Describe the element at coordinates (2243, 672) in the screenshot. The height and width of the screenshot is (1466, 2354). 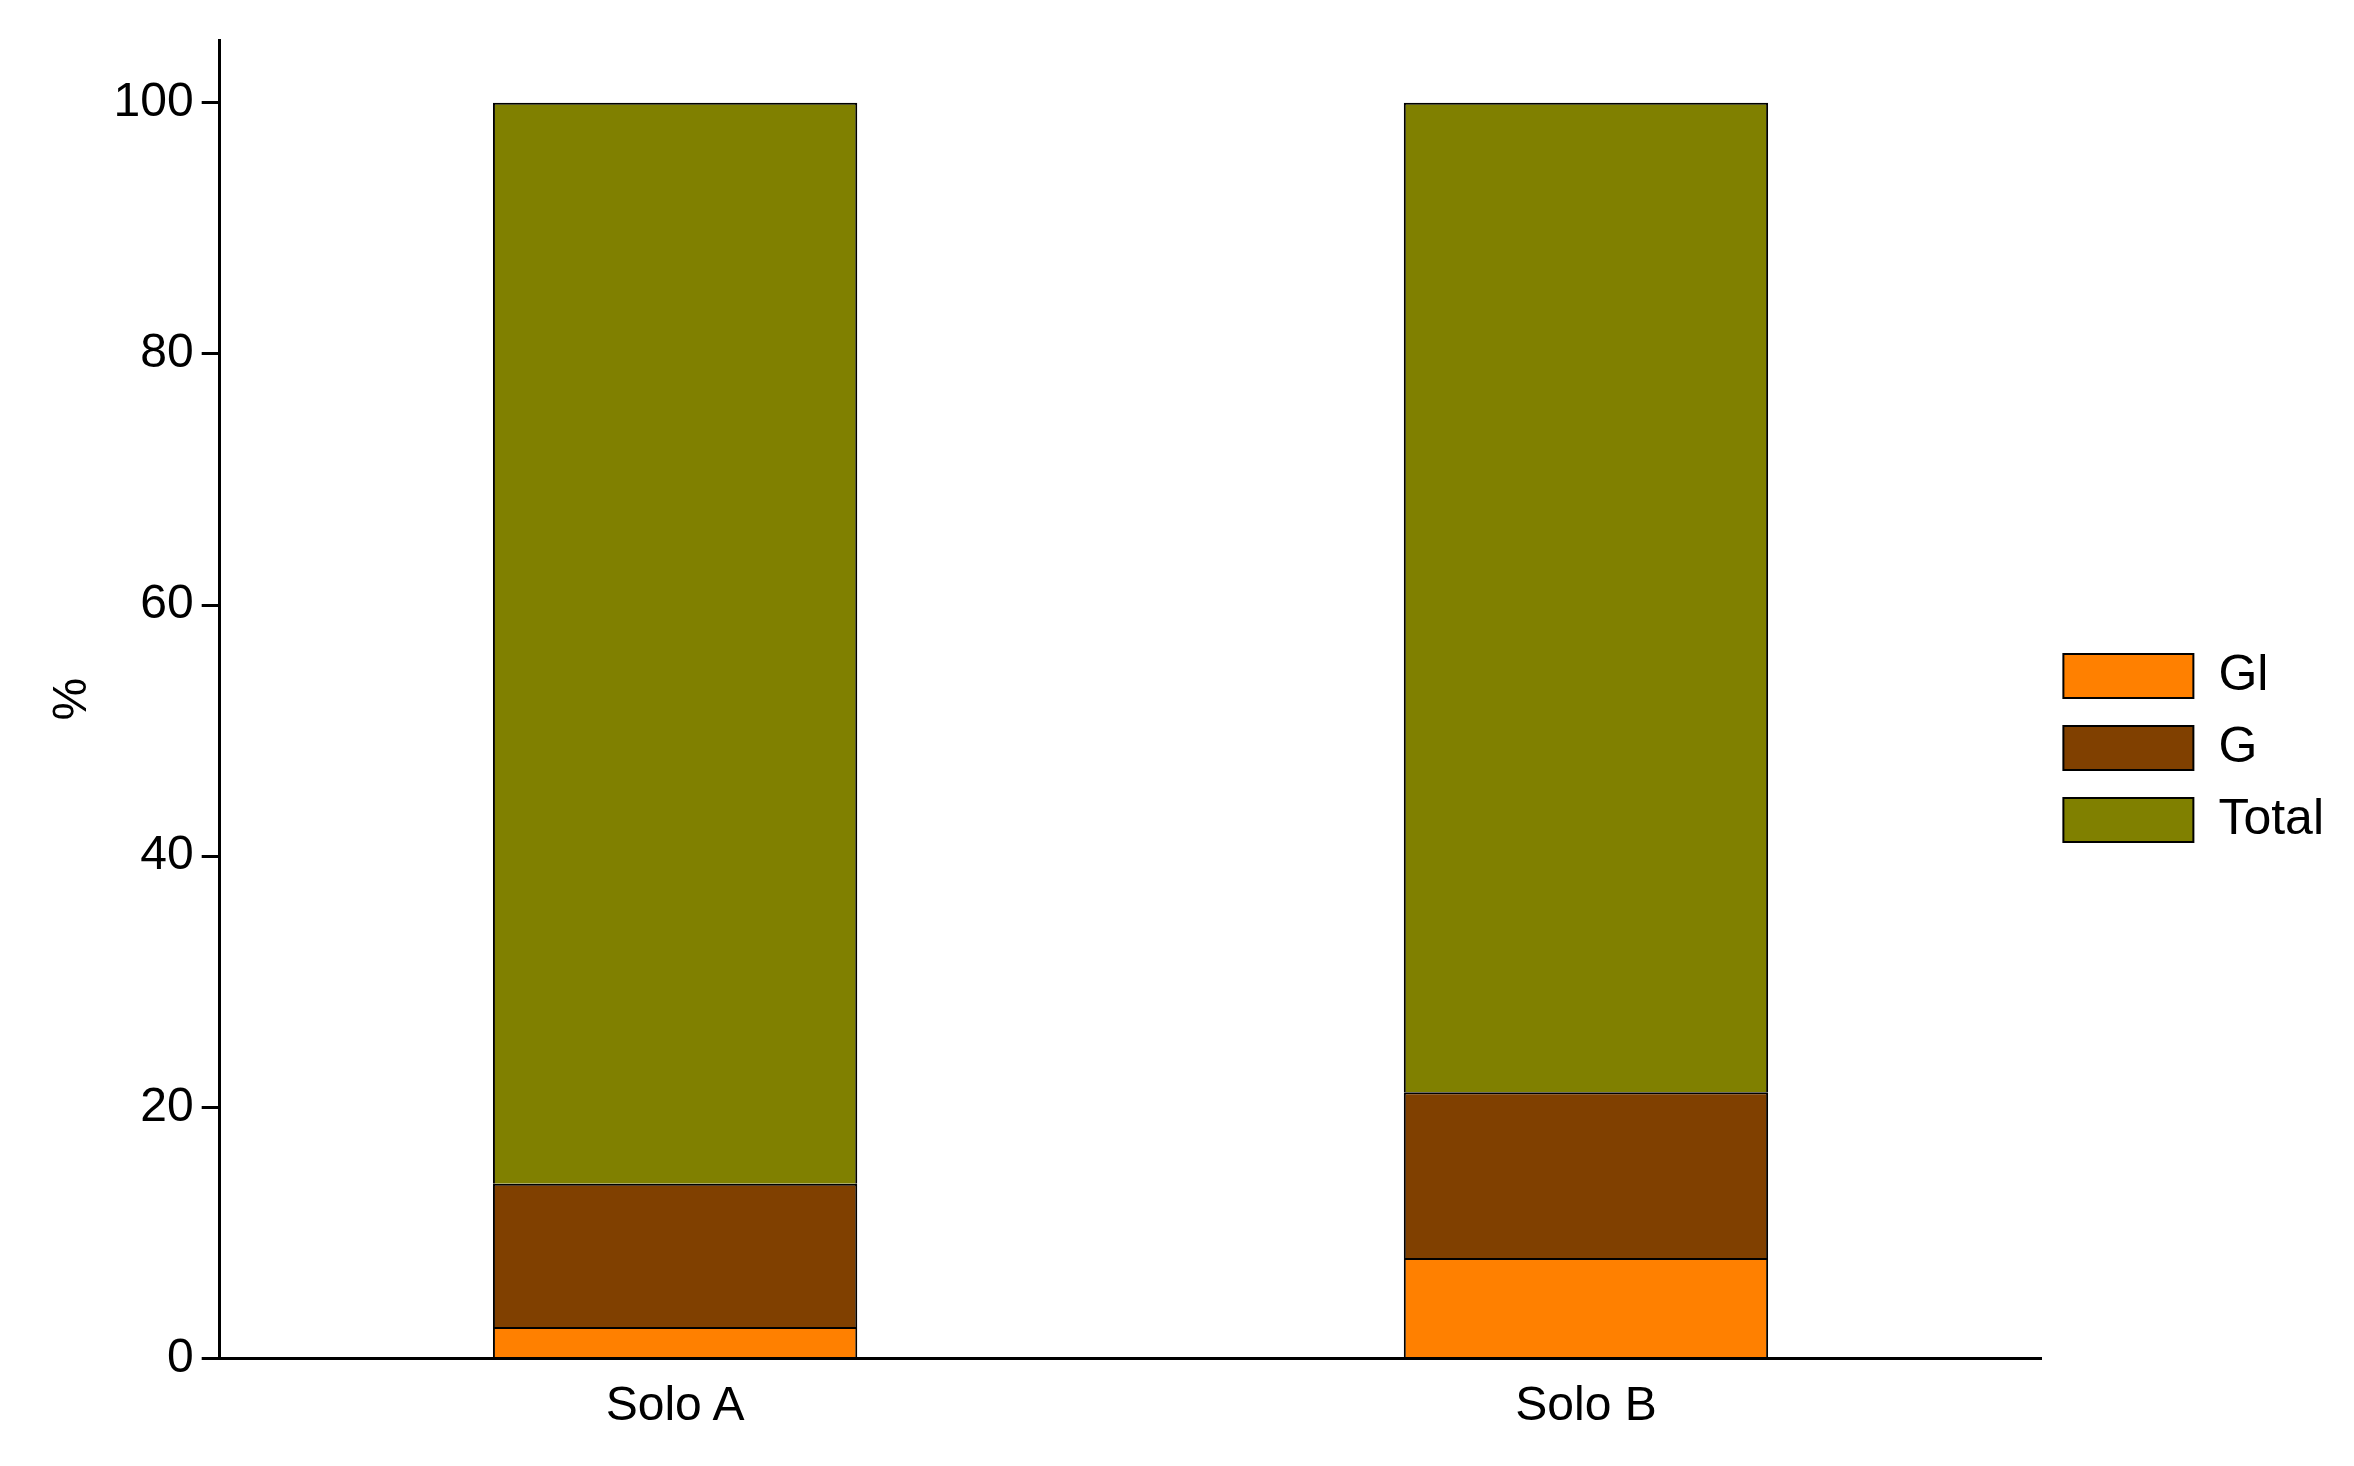
I see `legend-label: Gl` at that location.